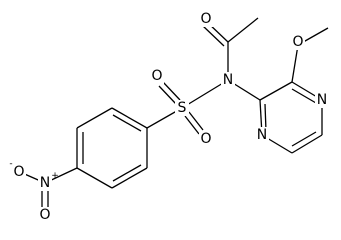 The image size is (341, 240). I want to click on charge: -, so click(10, 164).